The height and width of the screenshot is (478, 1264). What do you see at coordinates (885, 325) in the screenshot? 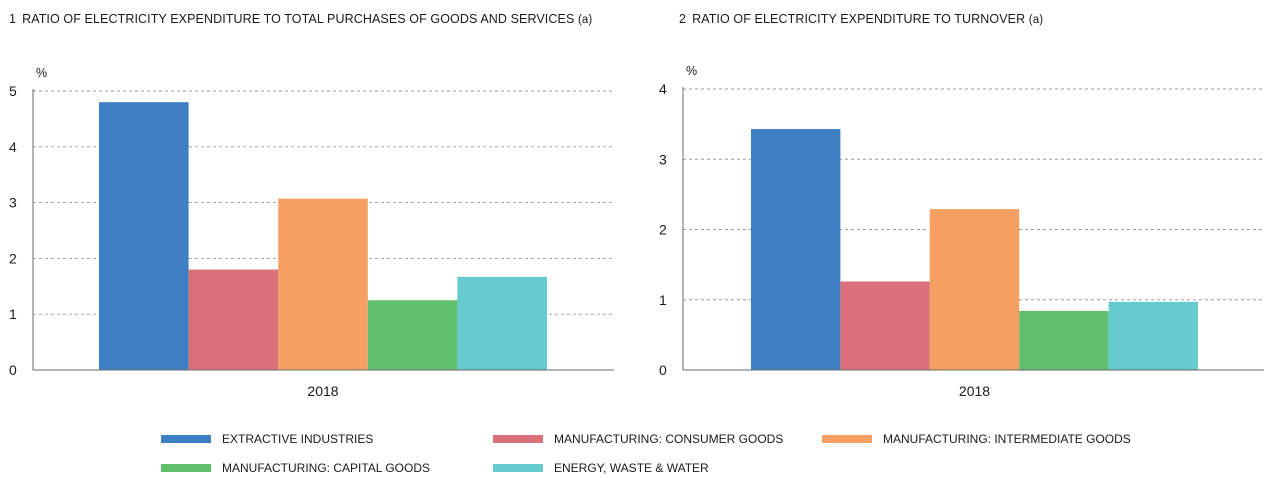
I see `chart-2-bar-consumer-goods` at bounding box center [885, 325].